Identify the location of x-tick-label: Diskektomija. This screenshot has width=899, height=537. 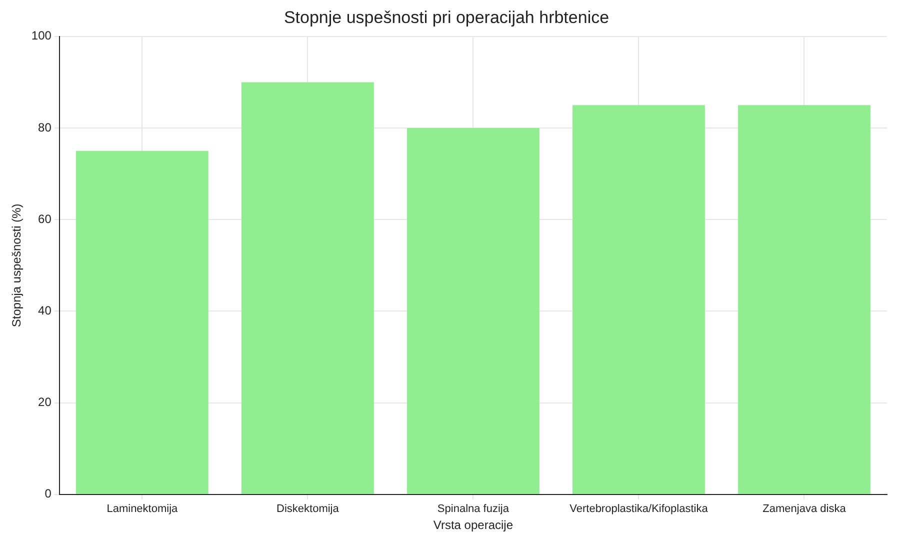
(308, 509).